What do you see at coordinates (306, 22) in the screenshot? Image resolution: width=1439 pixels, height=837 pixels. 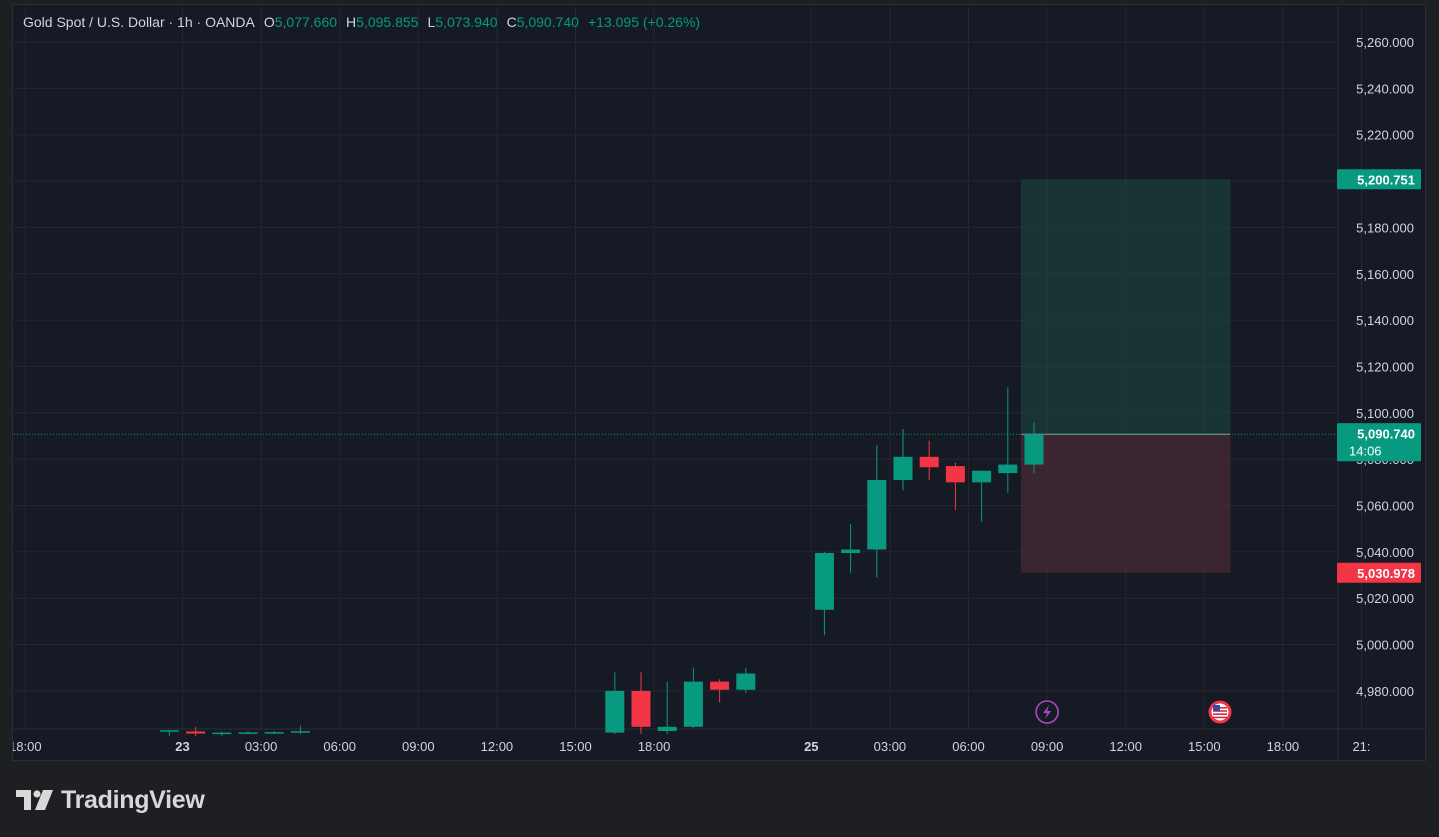 I see `open-value: 5,077.660` at bounding box center [306, 22].